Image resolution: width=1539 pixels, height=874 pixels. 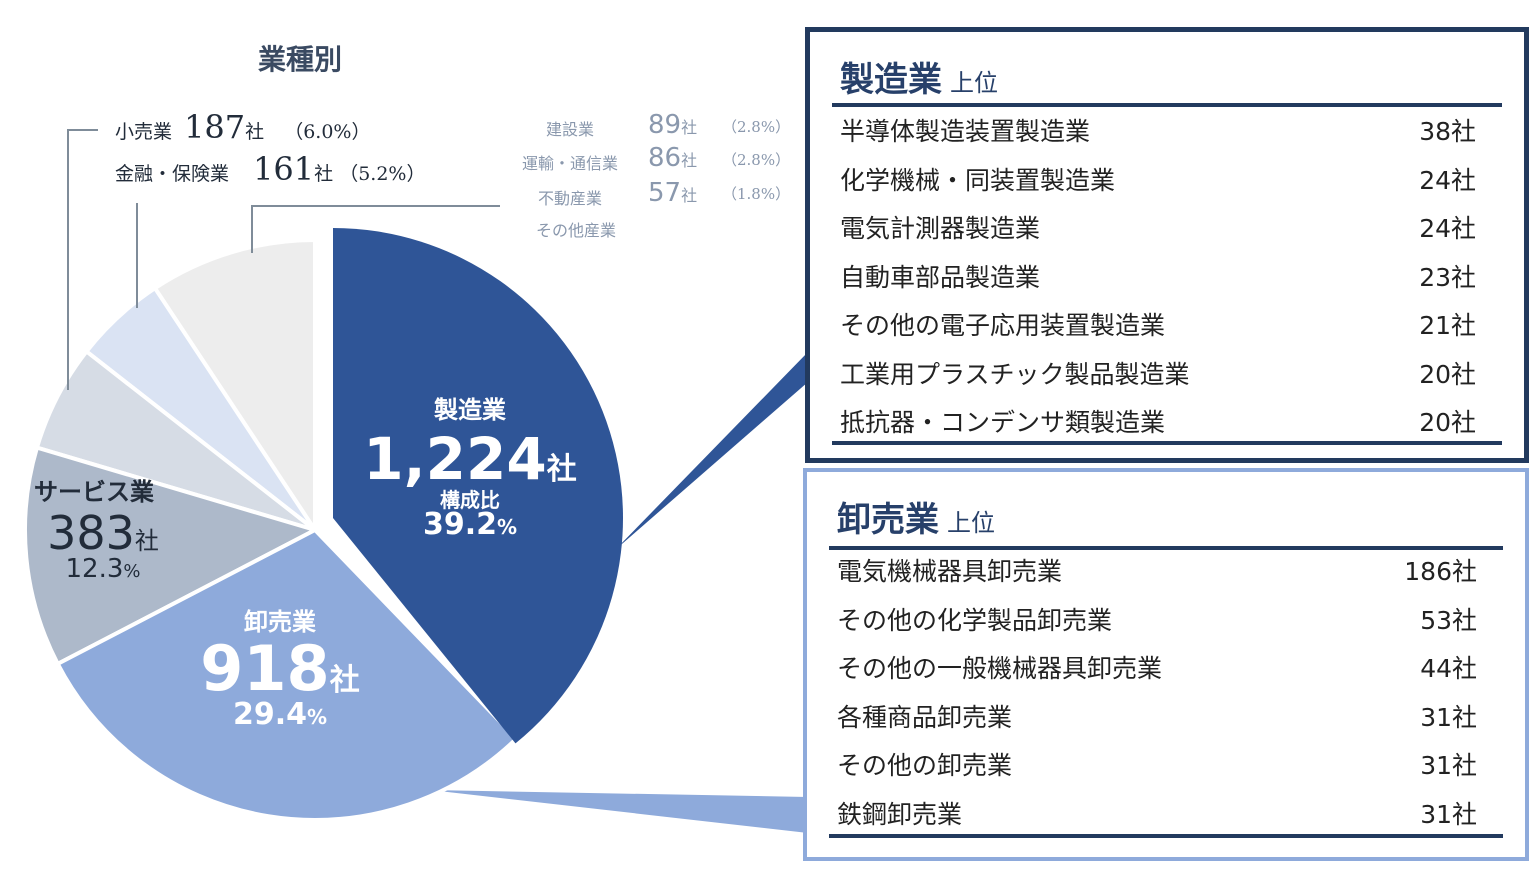 I want to click on retail-pct: （6.0%）, so click(x=327, y=132).